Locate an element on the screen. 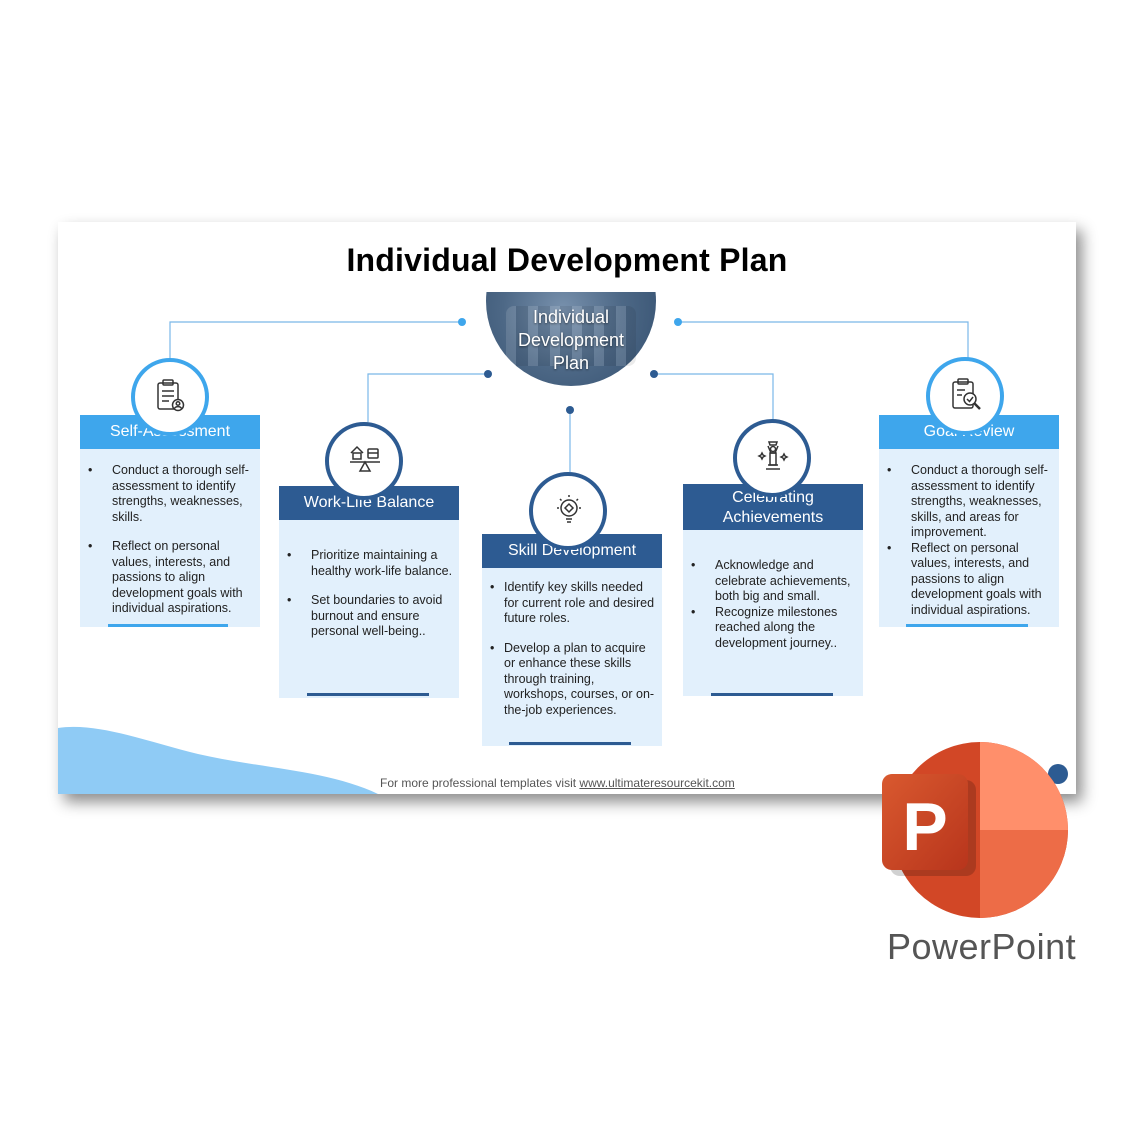 The width and height of the screenshot is (1134, 1134). hub-image-circle: Individual Development Plan is located at coordinates (571, 339).